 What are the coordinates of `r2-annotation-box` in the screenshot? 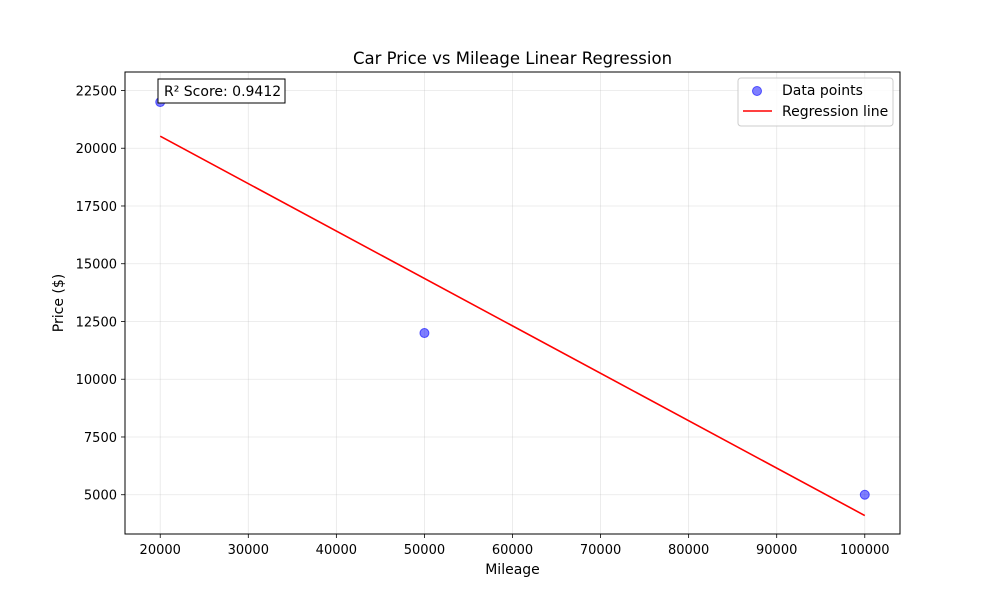 It's located at (221, 91).